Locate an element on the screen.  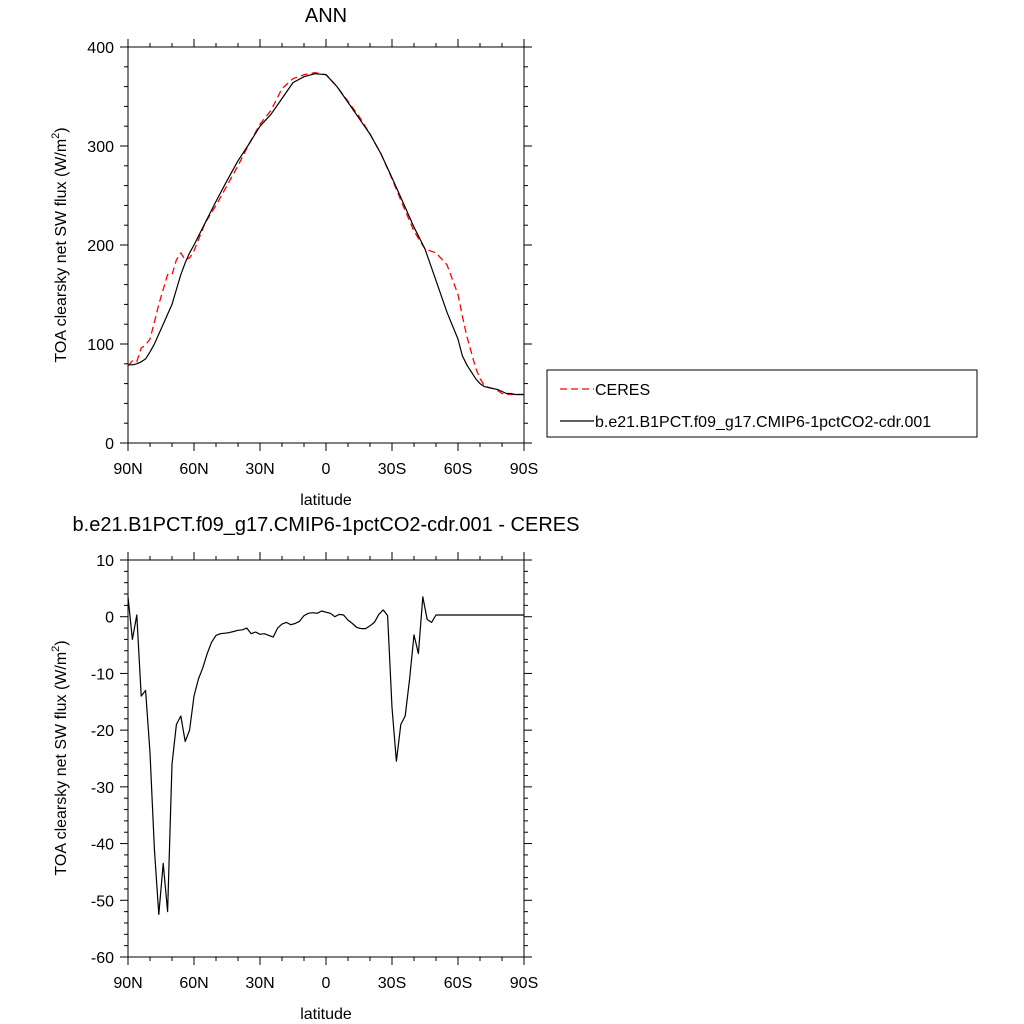
series-line-difference is located at coordinates (325, 756).